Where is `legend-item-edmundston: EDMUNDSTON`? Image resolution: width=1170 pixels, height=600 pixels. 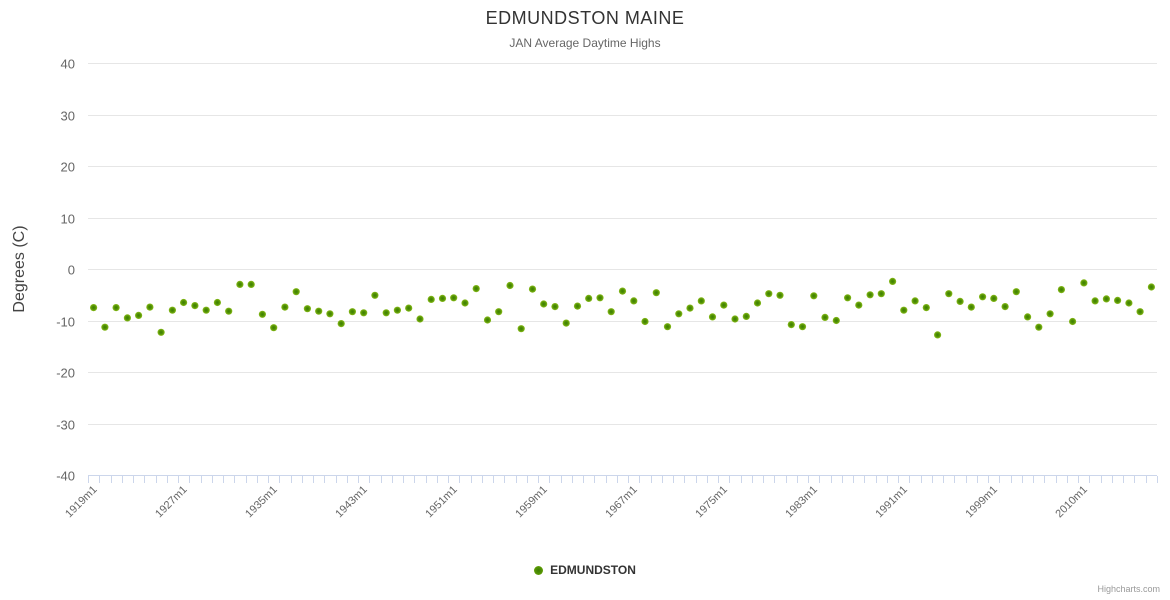 legend-item-edmundston: EDMUNDSTON is located at coordinates (585, 570).